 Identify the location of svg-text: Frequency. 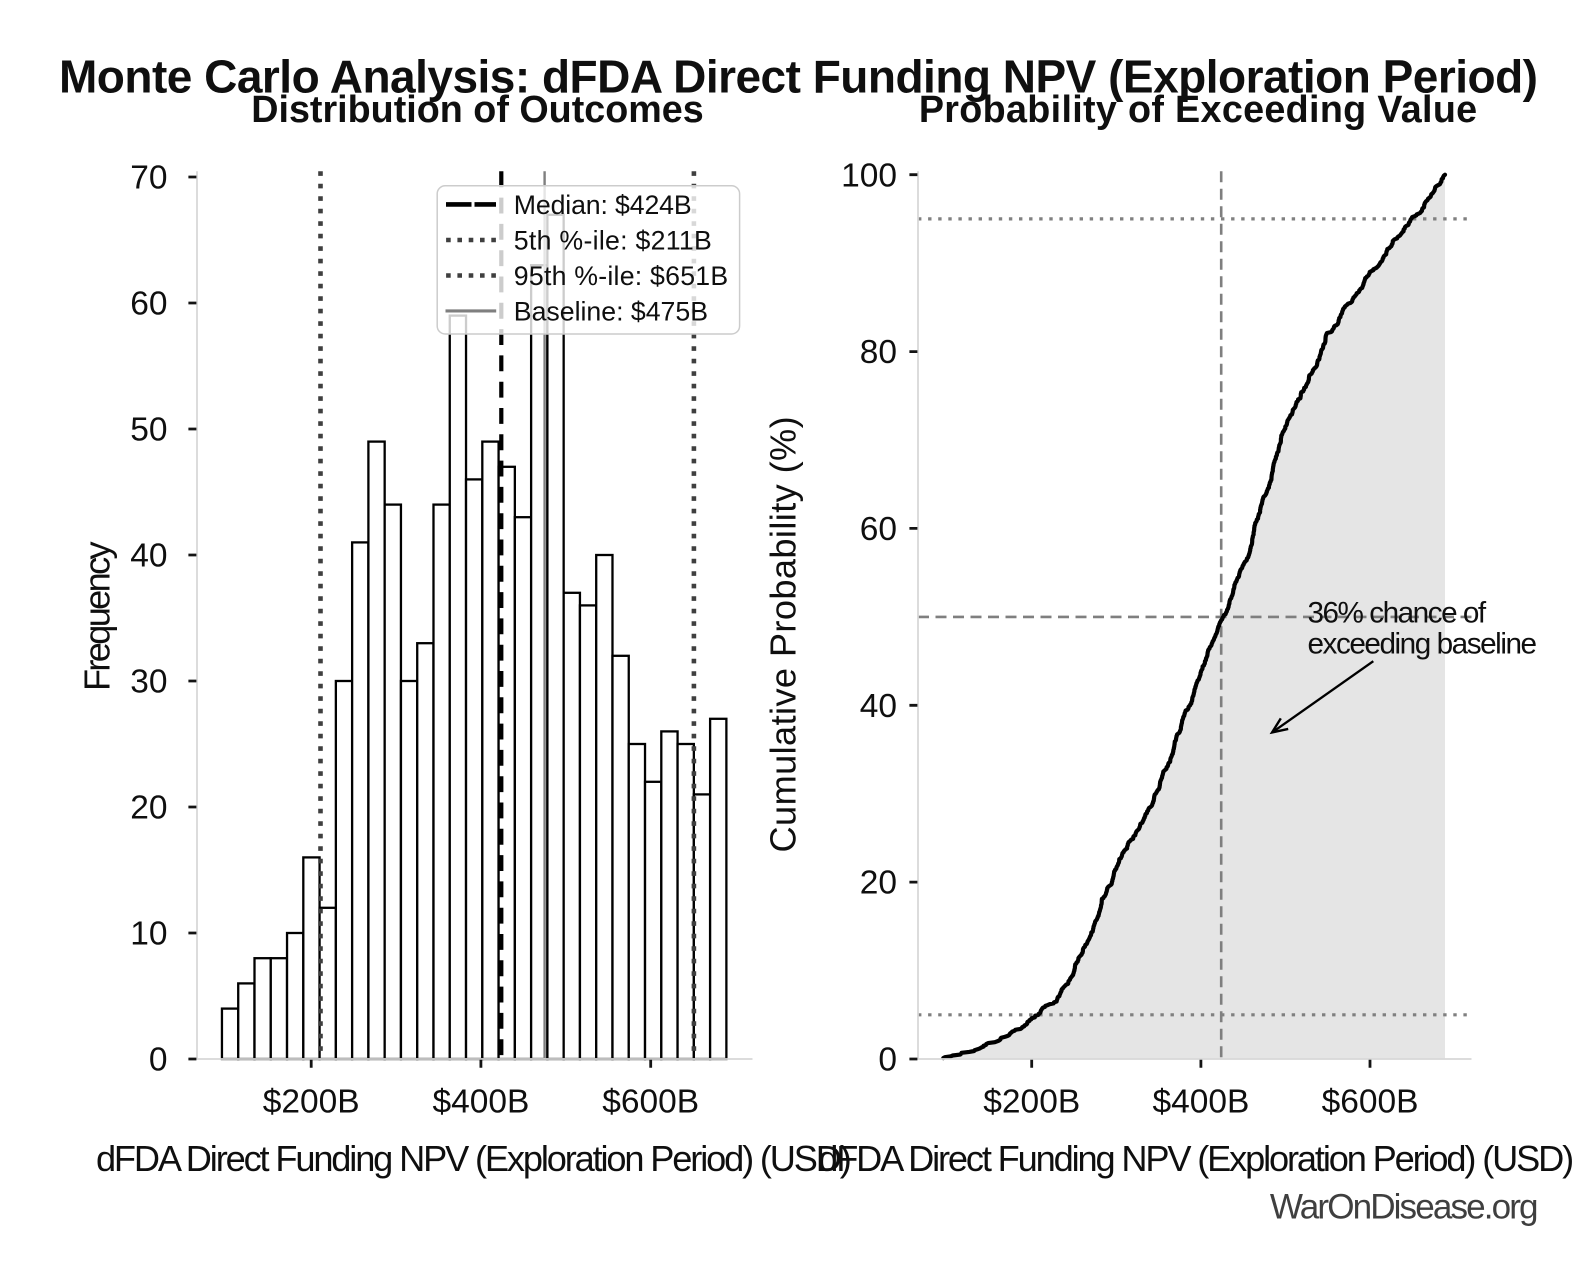
(97, 615).